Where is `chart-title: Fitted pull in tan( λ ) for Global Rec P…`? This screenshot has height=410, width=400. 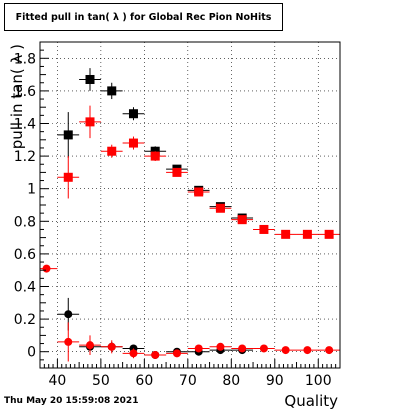 chart-title: Fitted pull in tan( λ ) for Global Rec P… is located at coordinates (143, 17).